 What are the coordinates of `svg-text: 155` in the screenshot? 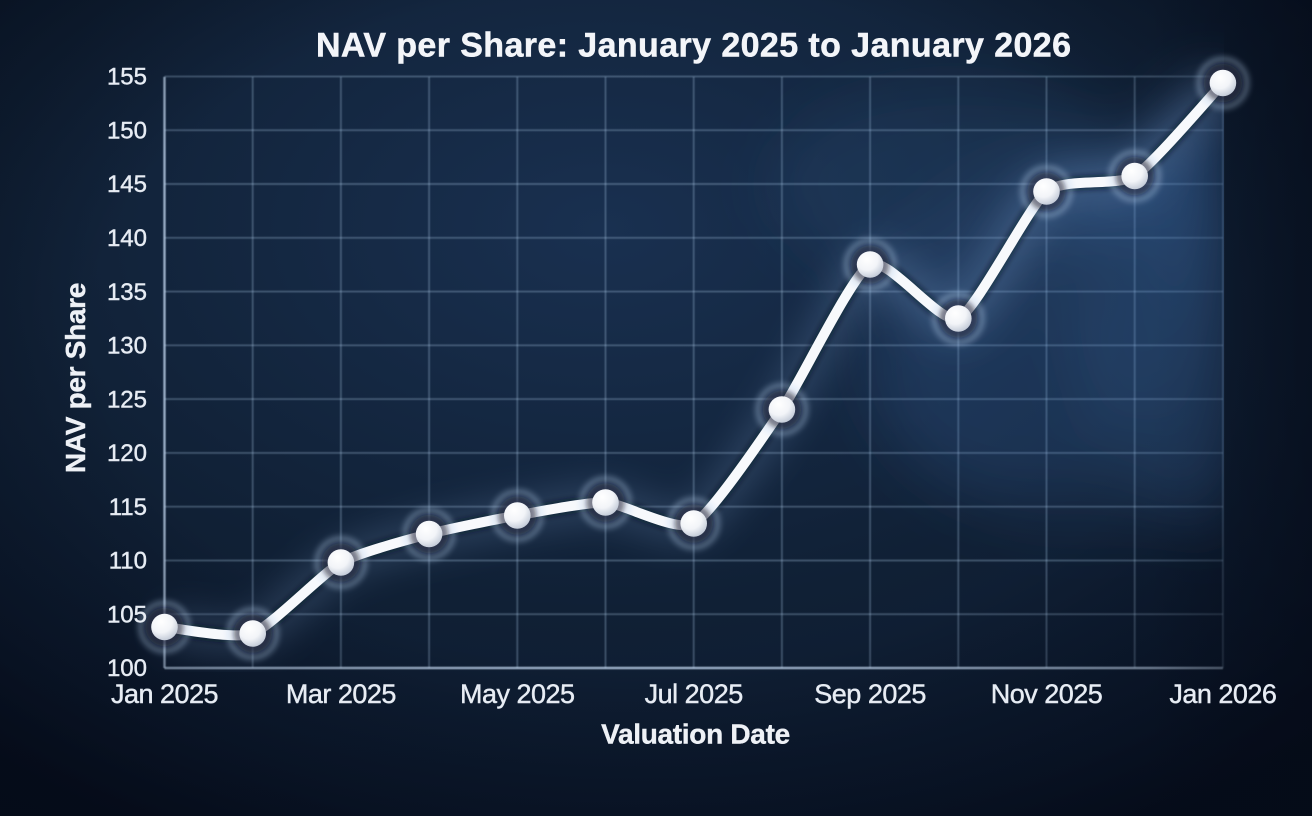 It's located at (127, 77).